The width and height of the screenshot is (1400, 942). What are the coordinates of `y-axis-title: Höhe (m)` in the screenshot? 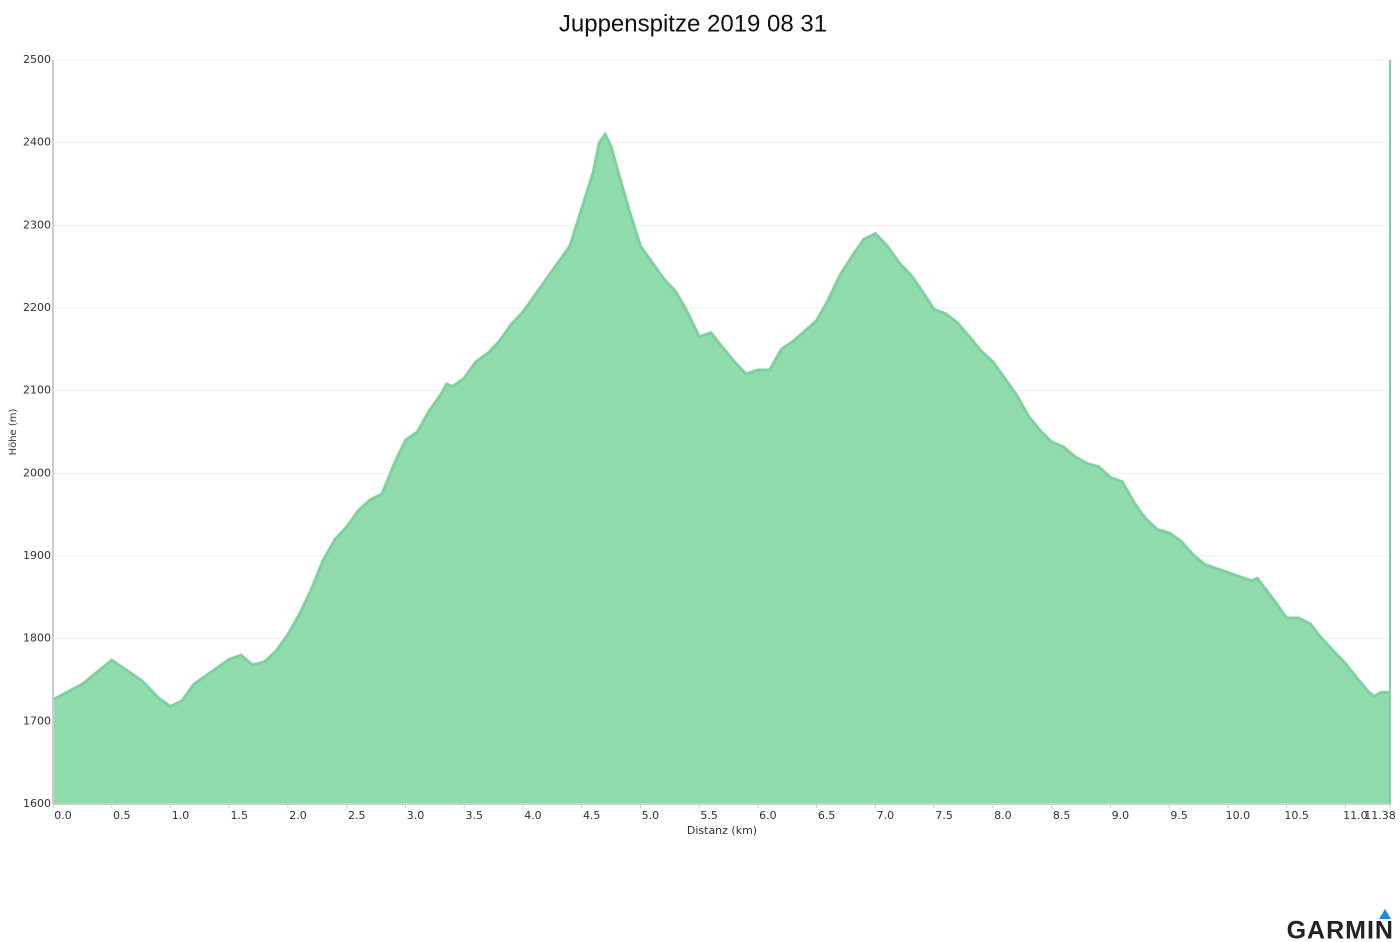 It's located at (13, 431).